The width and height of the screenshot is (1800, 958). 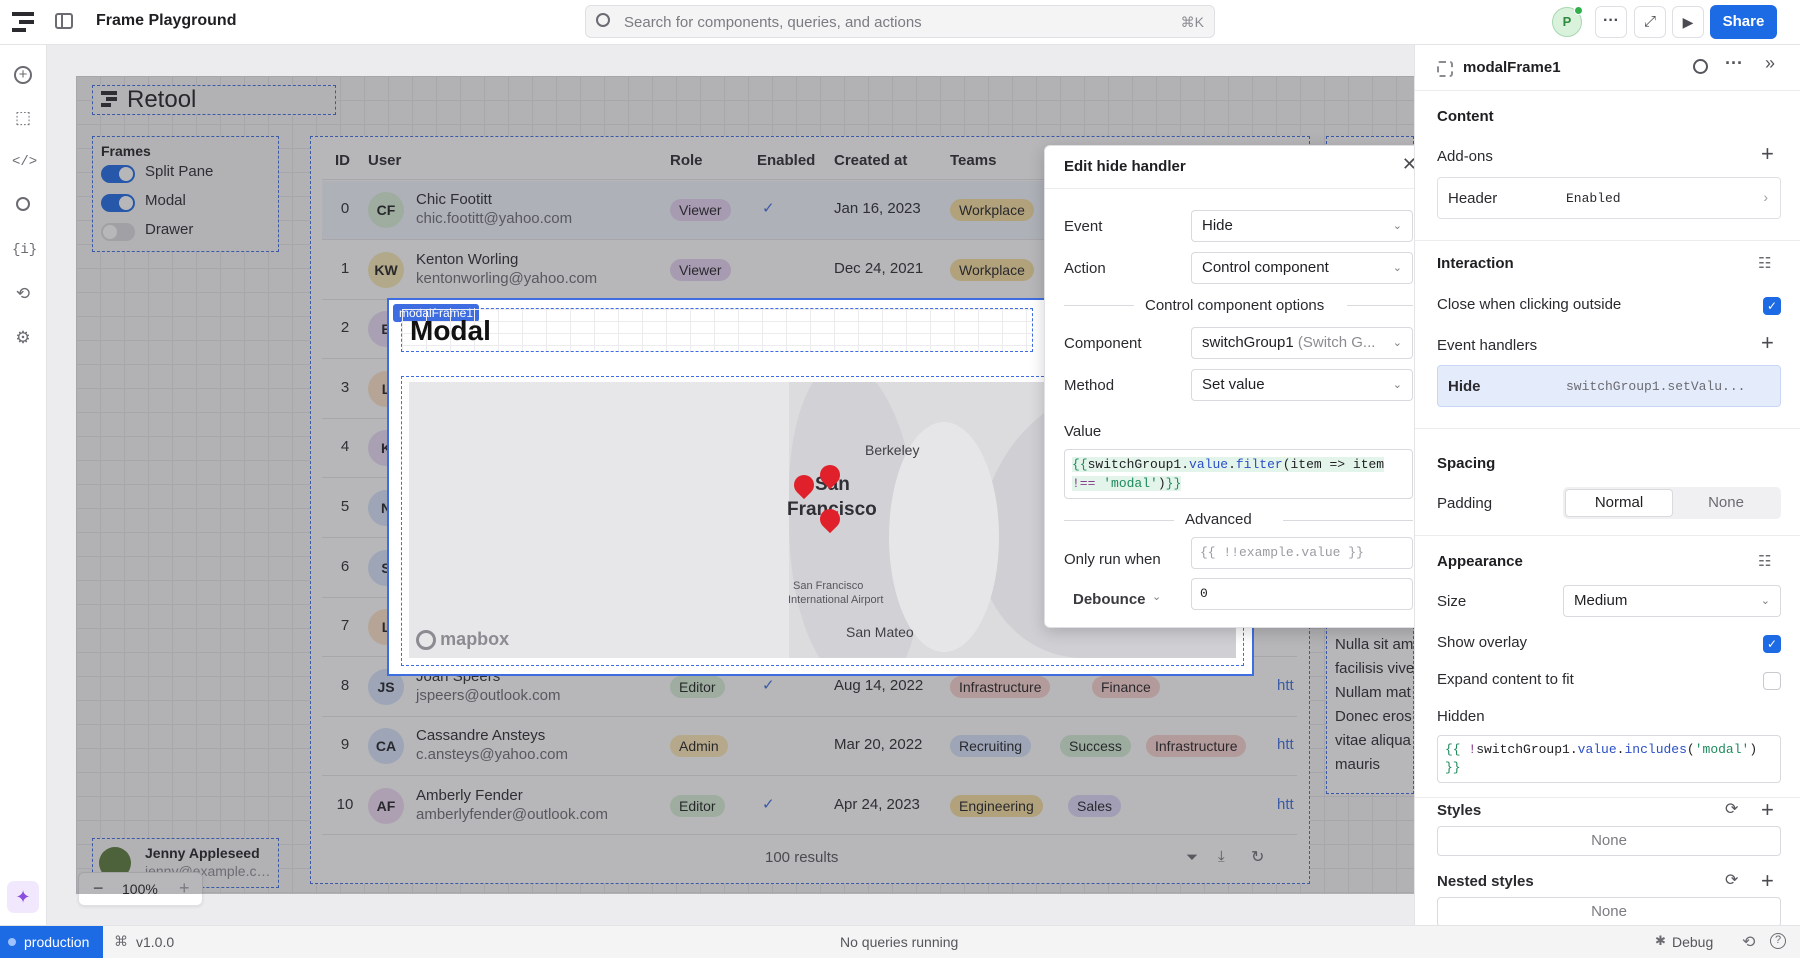 I want to click on code-brace: {{, so click(x=1457, y=749).